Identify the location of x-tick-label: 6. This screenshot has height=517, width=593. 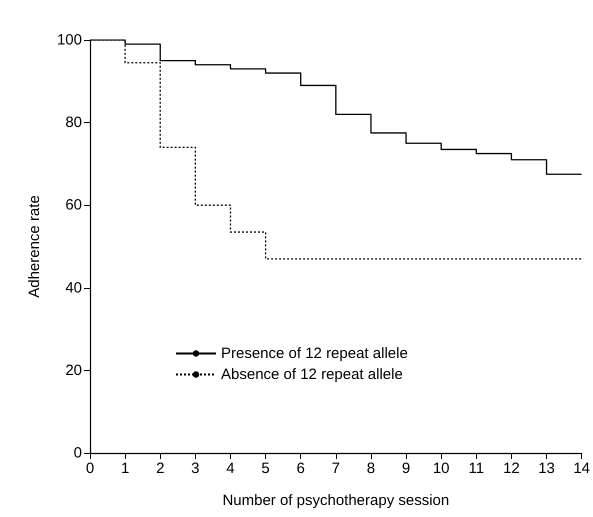
(300, 468).